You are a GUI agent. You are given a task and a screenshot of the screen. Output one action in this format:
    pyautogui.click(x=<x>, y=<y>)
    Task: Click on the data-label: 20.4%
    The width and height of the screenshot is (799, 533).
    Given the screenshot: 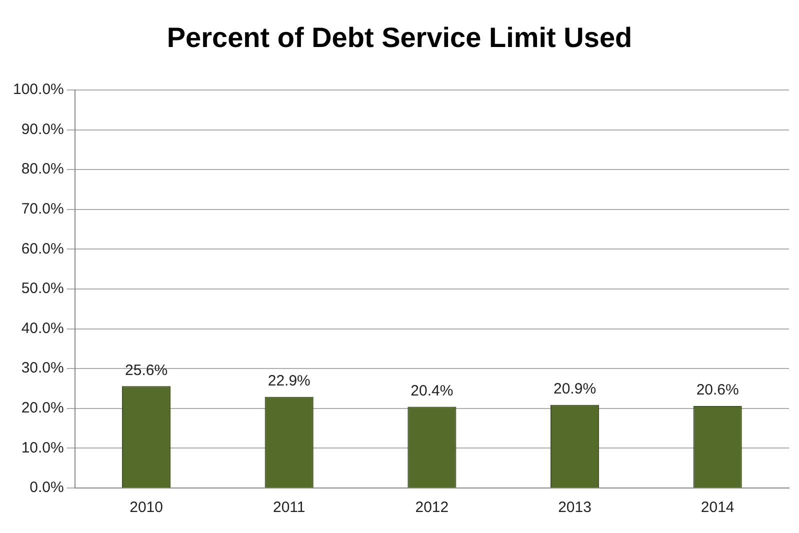 What is the action you would take?
    pyautogui.click(x=432, y=391)
    